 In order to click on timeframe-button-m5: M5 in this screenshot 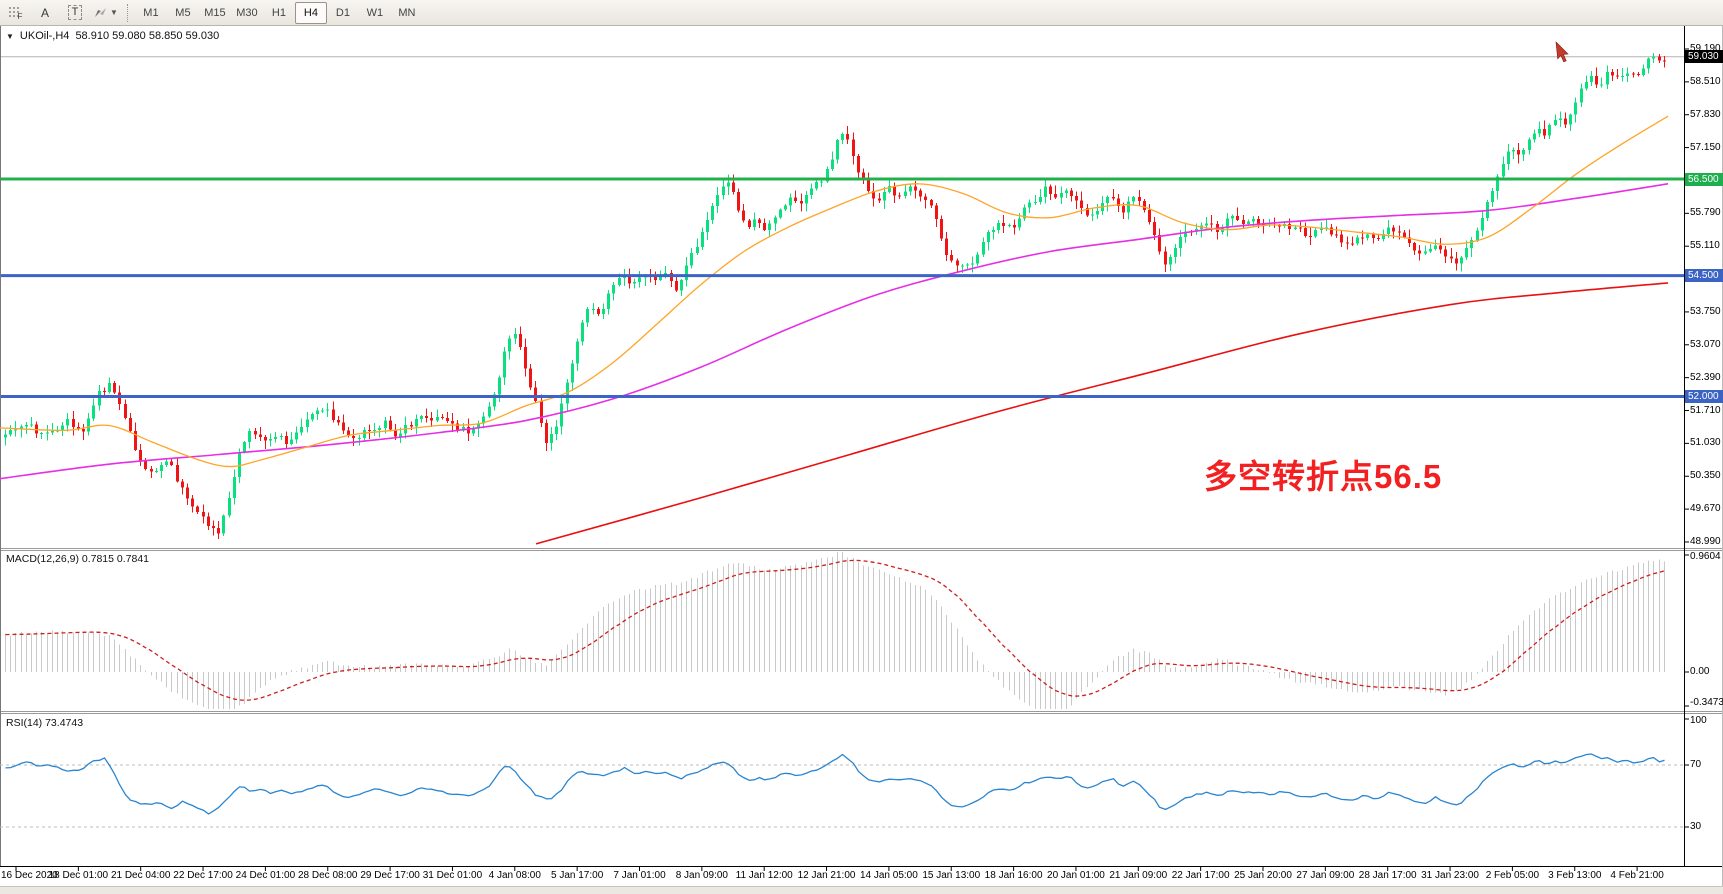, I will do `click(183, 12)`.